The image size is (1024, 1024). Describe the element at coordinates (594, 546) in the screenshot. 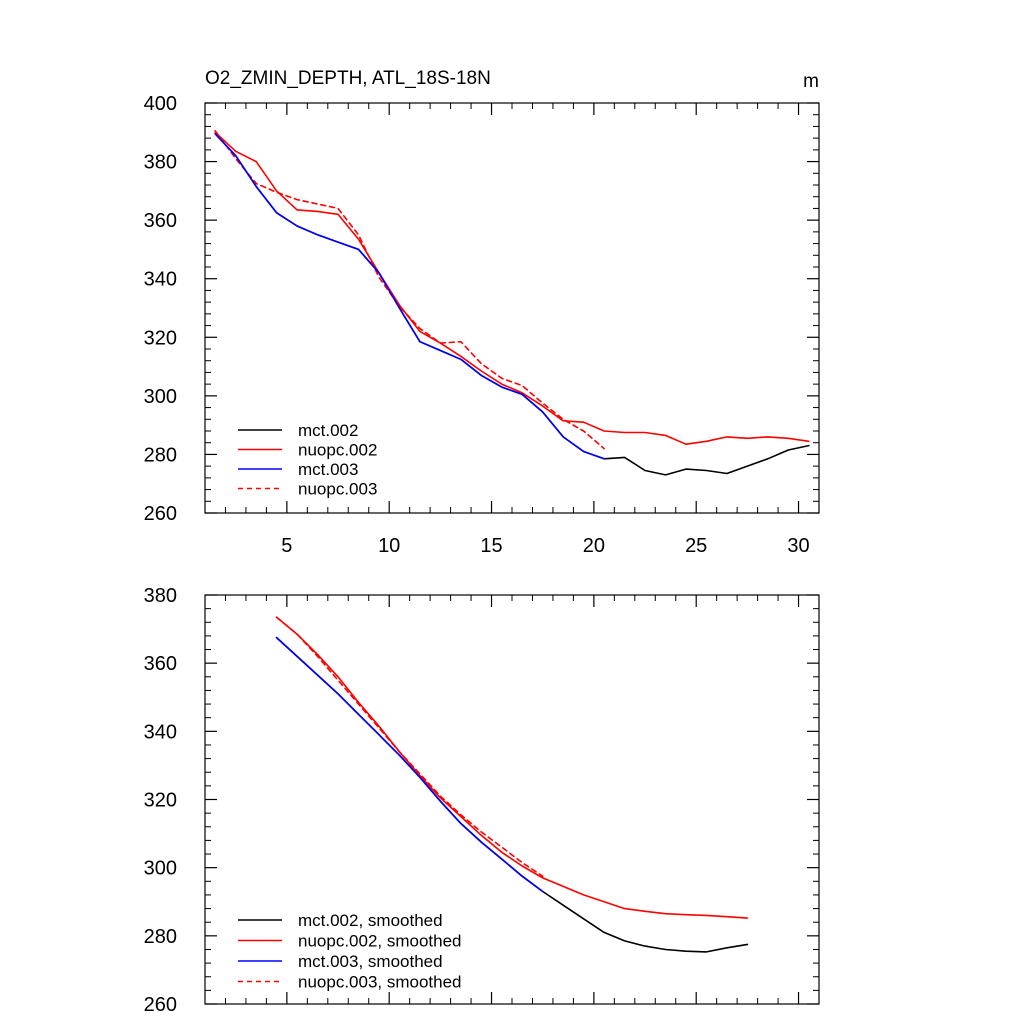

I see `x-tick-label: 20` at that location.